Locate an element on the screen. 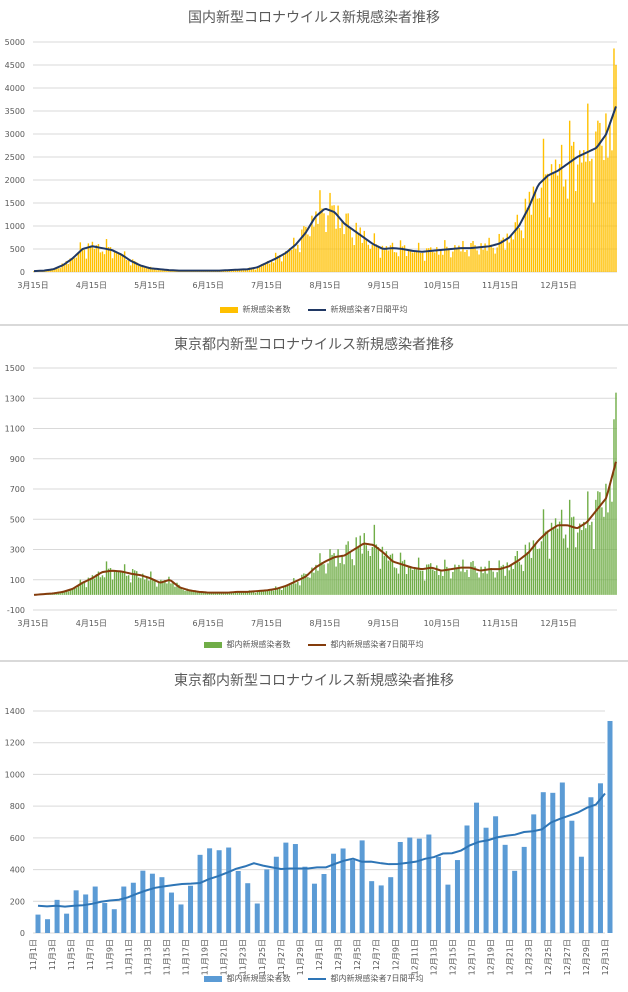  x-tick-label: 11月15日 is located at coordinates (166, 957).